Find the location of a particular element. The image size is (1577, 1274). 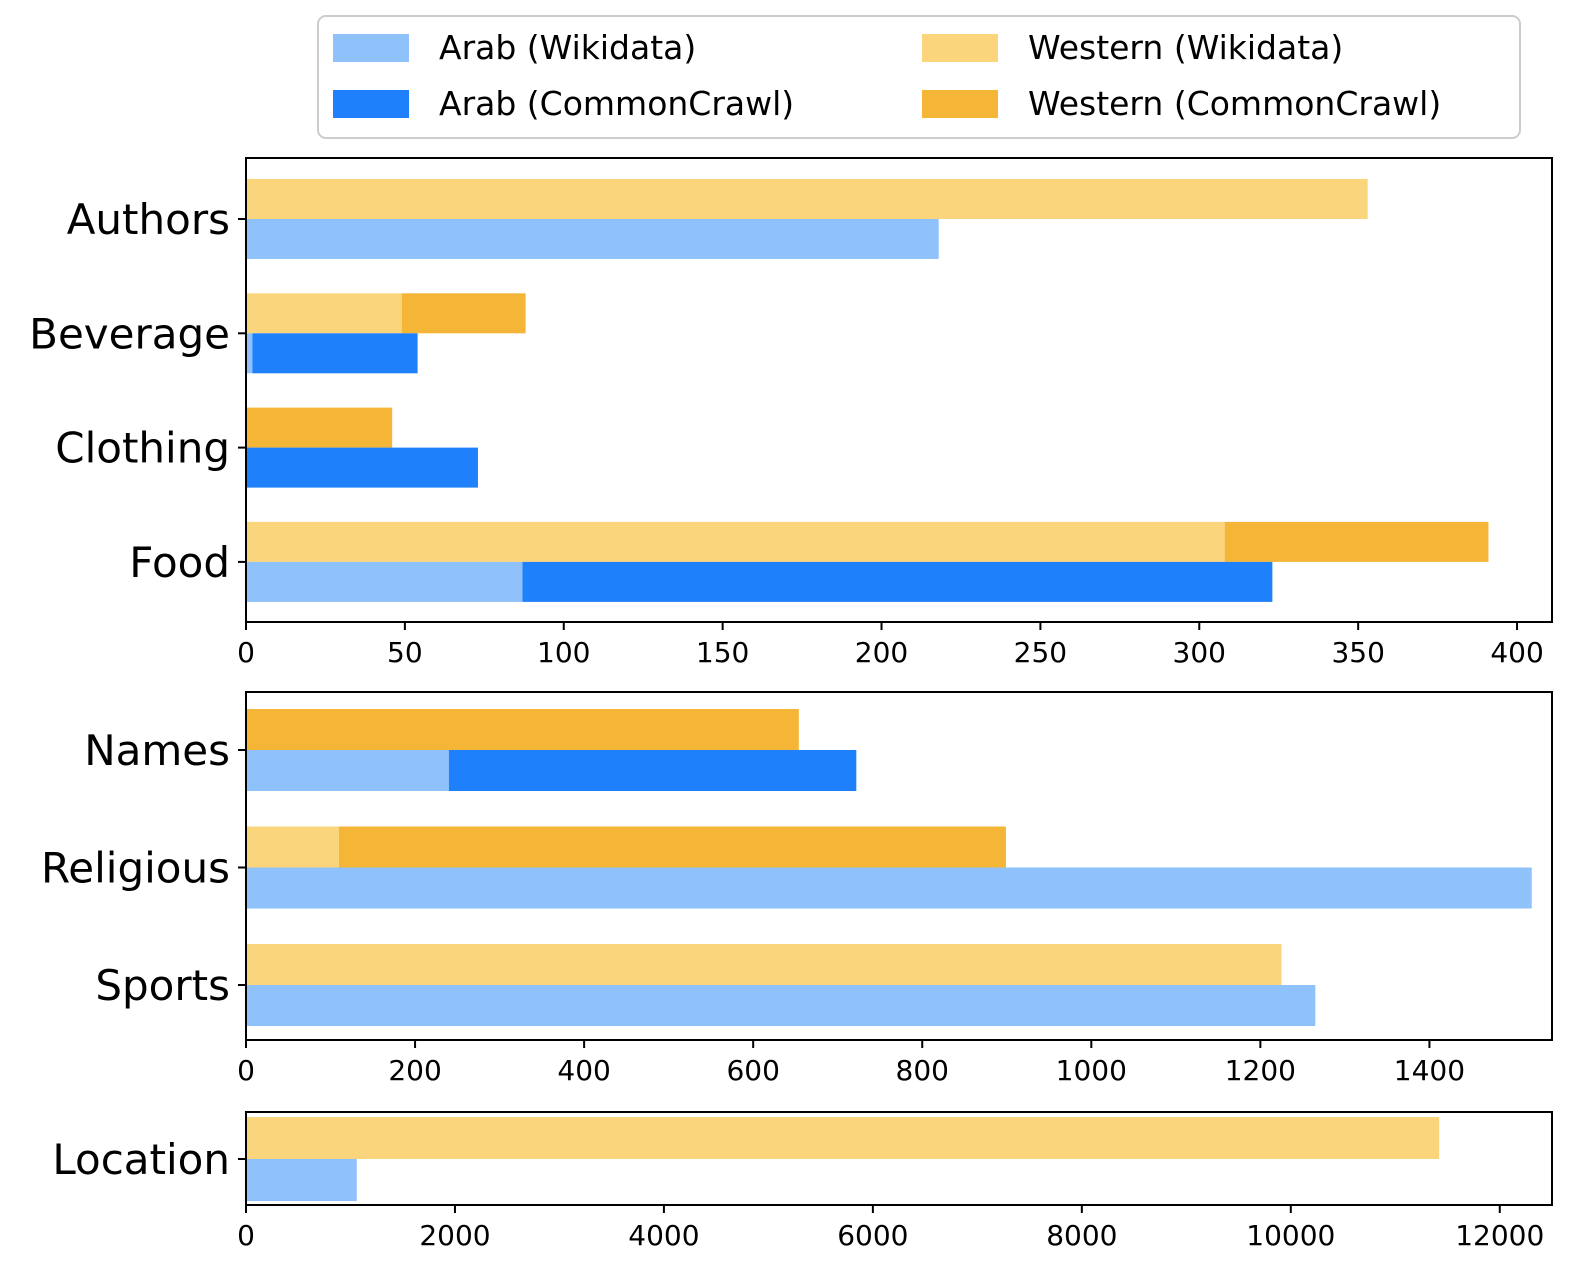

bar-names-arab-cc is located at coordinates (652, 770).